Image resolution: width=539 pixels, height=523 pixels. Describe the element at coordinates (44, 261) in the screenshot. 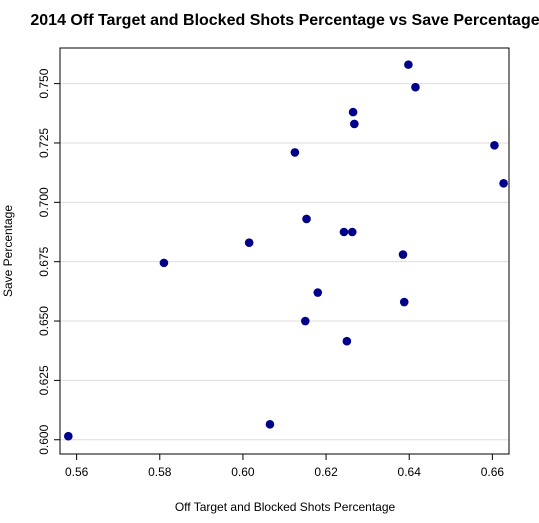

I see `y-tick-label: 0.675` at that location.